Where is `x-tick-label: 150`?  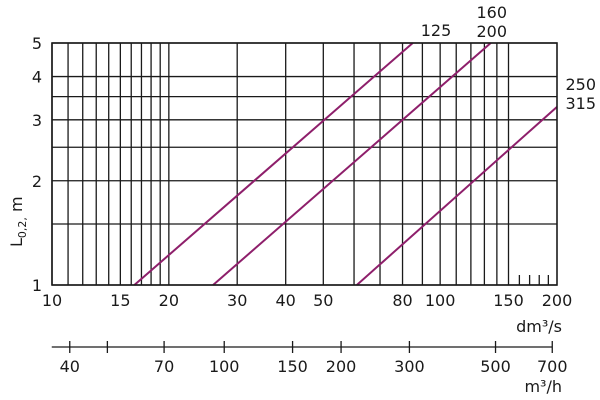 x-tick-label: 150 is located at coordinates (508, 300).